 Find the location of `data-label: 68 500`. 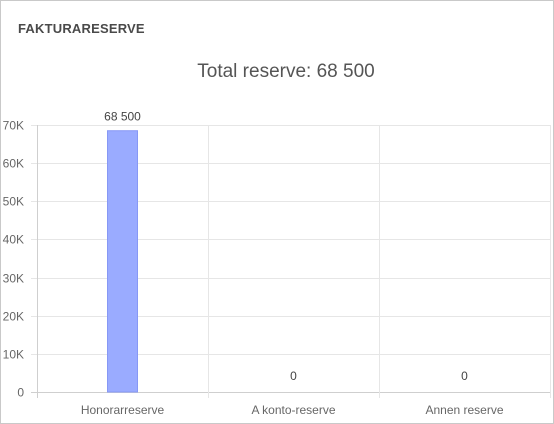

data-label: 68 500 is located at coordinates (122, 117).